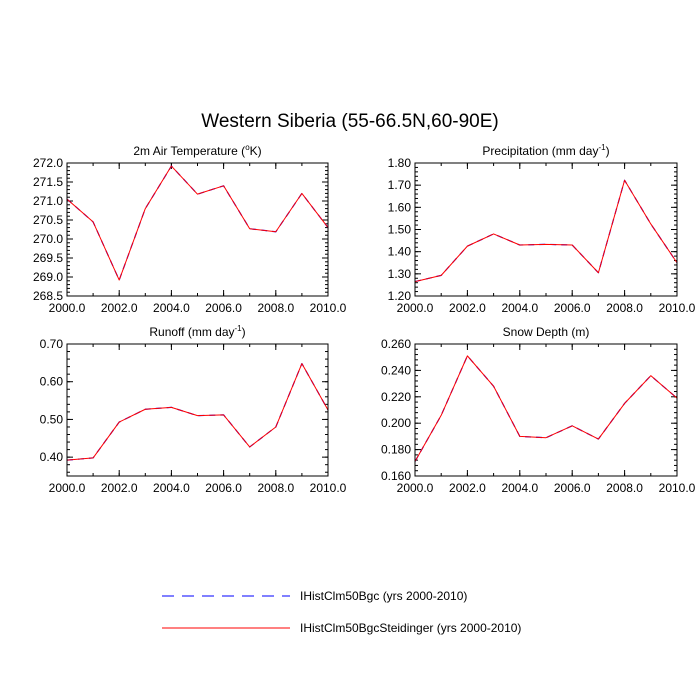 This screenshot has height=700, width=700. I want to click on y-tick-label: 270.0, so click(48, 239).